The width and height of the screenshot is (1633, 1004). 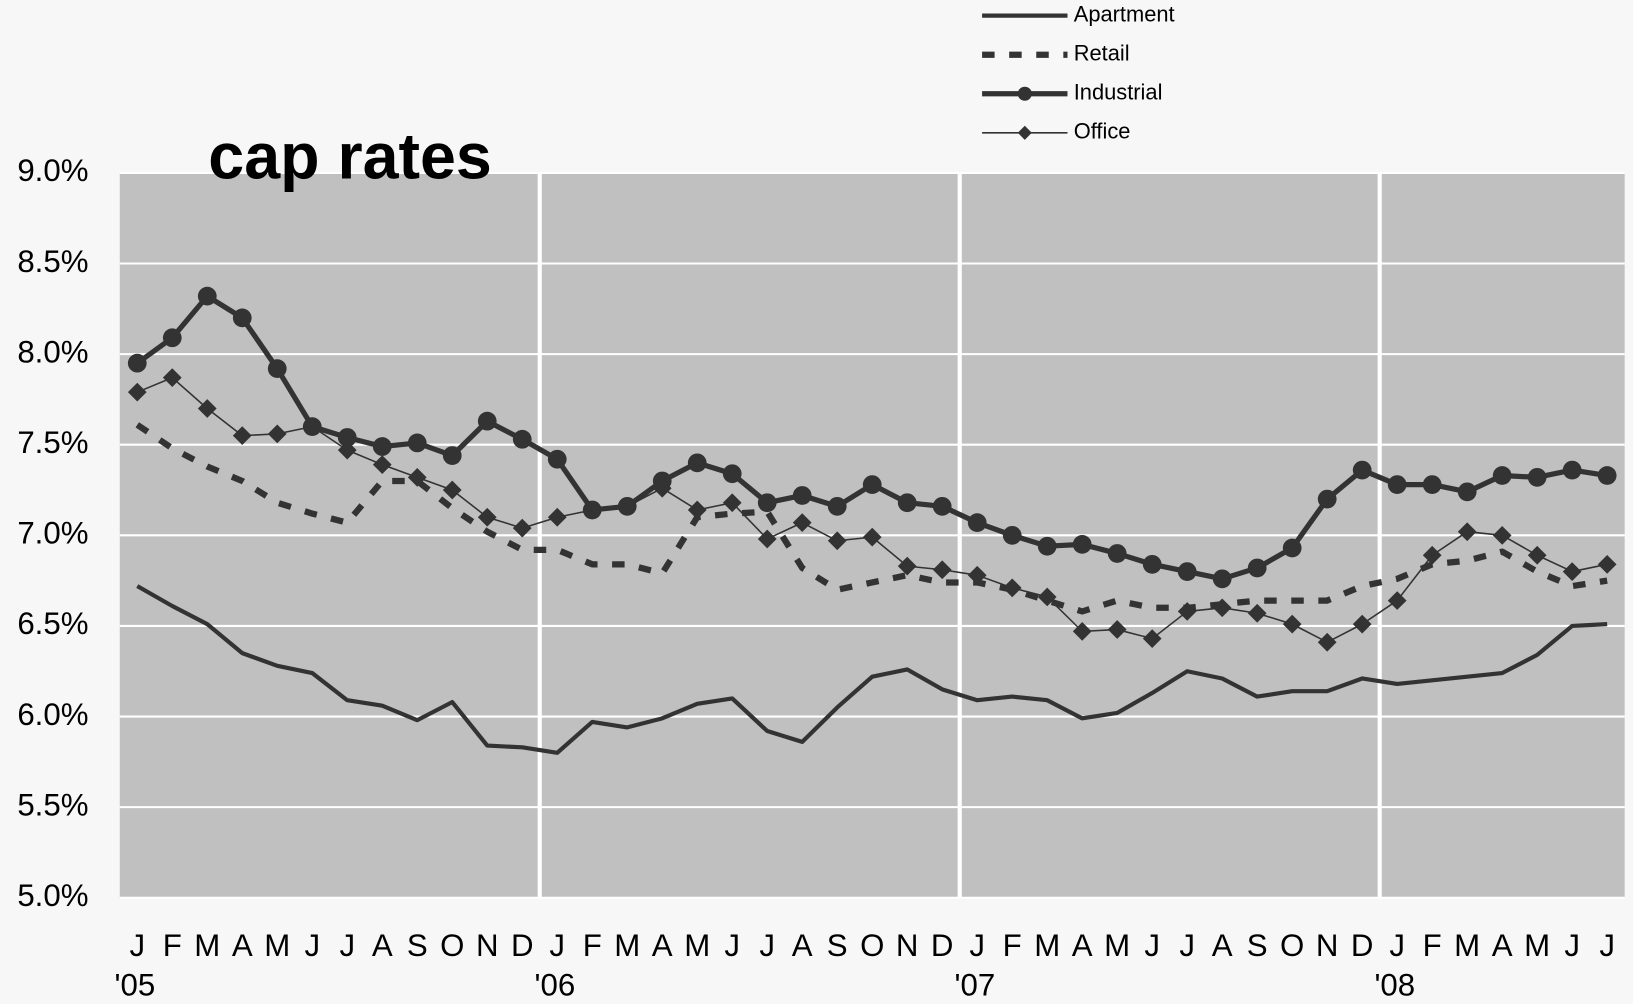 What do you see at coordinates (52, 895) in the screenshot?
I see `y-tick-label: 5.0%` at bounding box center [52, 895].